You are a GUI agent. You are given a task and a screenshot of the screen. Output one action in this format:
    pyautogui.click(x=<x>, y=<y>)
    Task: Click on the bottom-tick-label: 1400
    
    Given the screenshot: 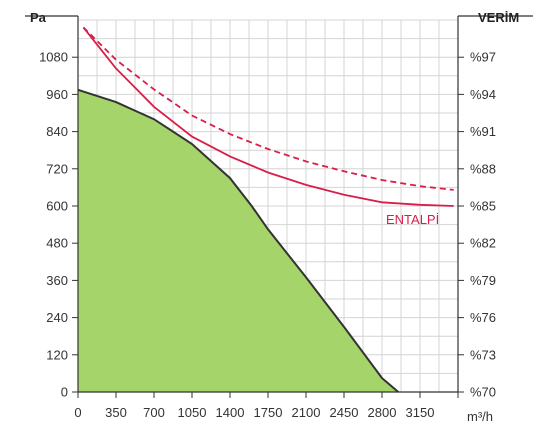 What is the action you would take?
    pyautogui.click(x=230, y=412)
    